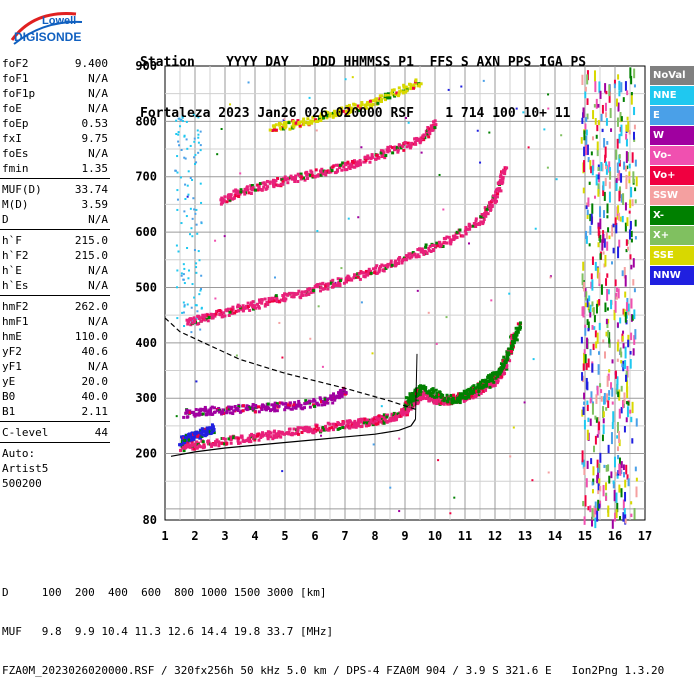 The image size is (700, 690). What do you see at coordinates (56, 240) in the screenshot?
I see `param-row: h`F 215.0` at bounding box center [56, 240].